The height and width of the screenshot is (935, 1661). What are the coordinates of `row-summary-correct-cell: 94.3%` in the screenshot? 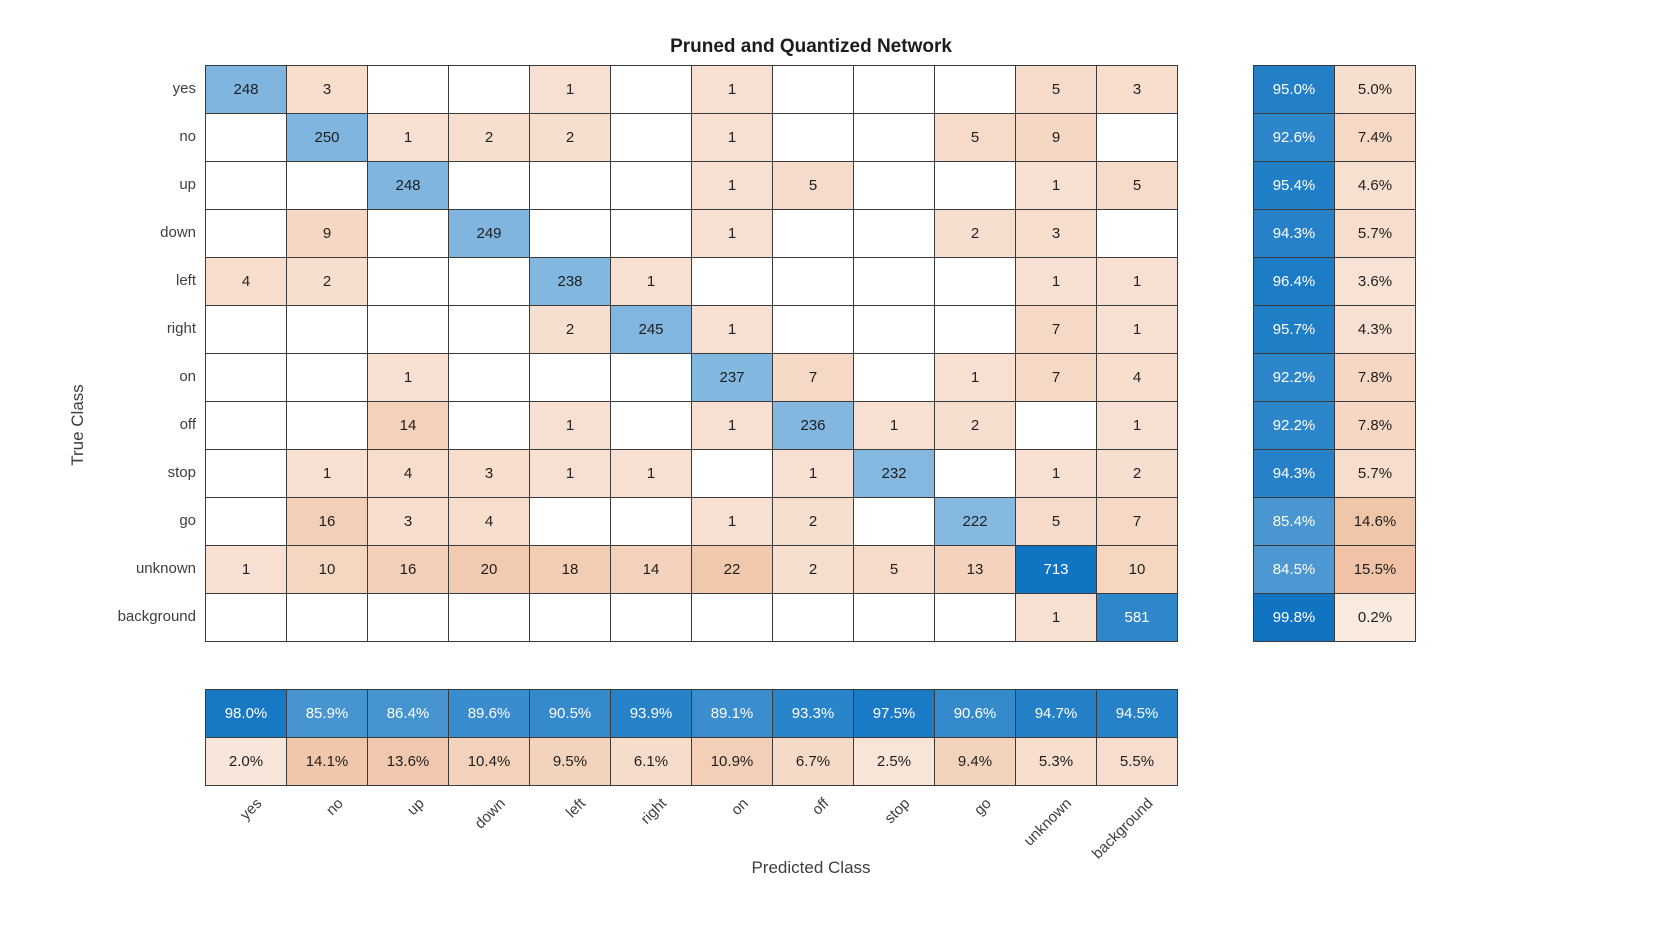 It's located at (1294, 234).